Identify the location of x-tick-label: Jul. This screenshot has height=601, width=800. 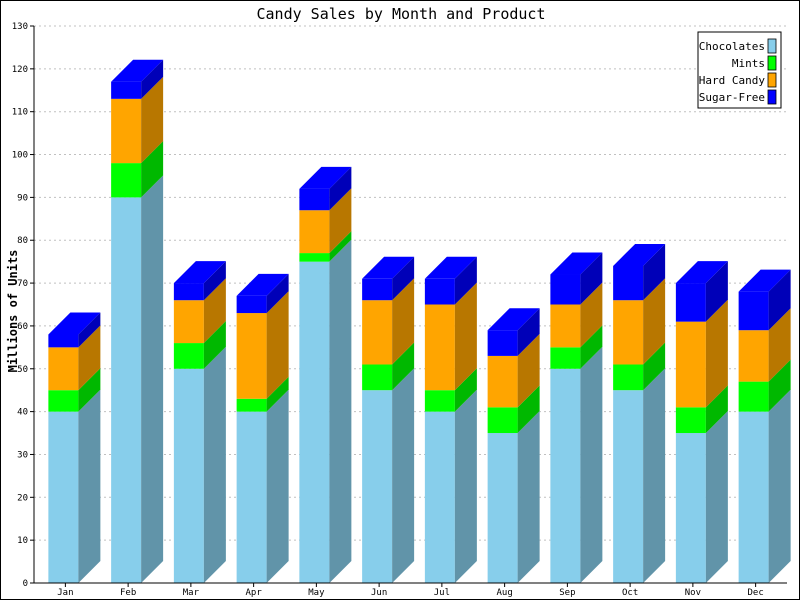
(442, 593).